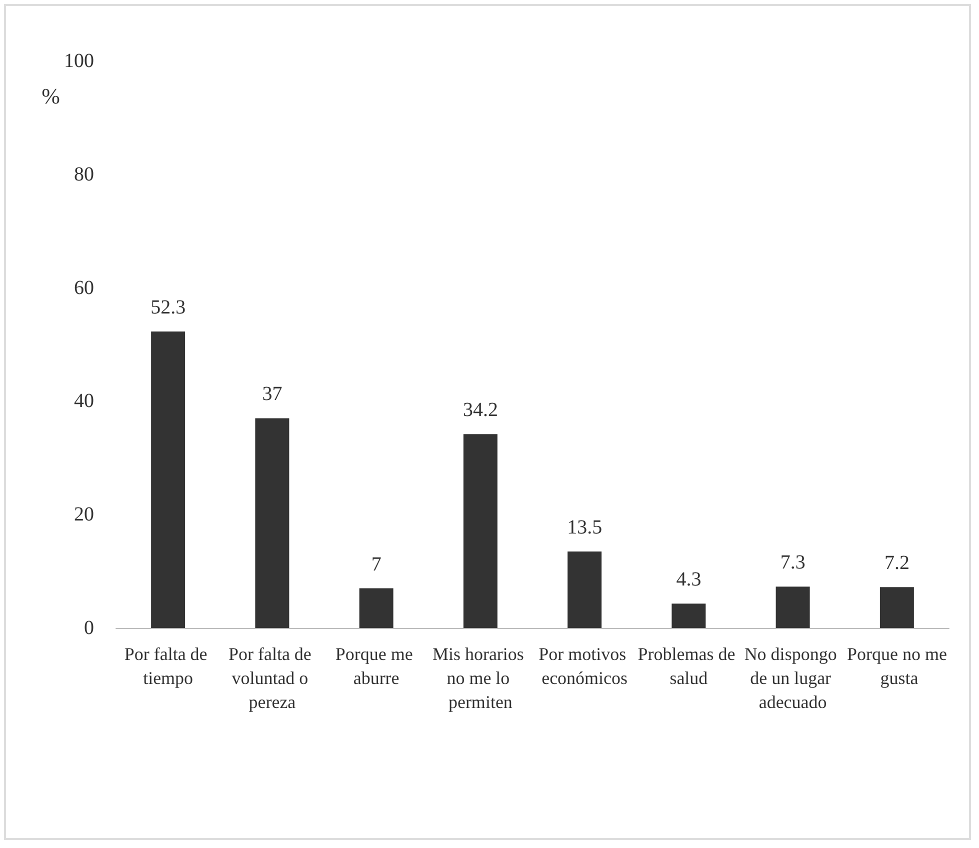  Describe the element at coordinates (272, 678) in the screenshot. I see `x-tick-label: Por falta de voluntad o pereza` at that location.